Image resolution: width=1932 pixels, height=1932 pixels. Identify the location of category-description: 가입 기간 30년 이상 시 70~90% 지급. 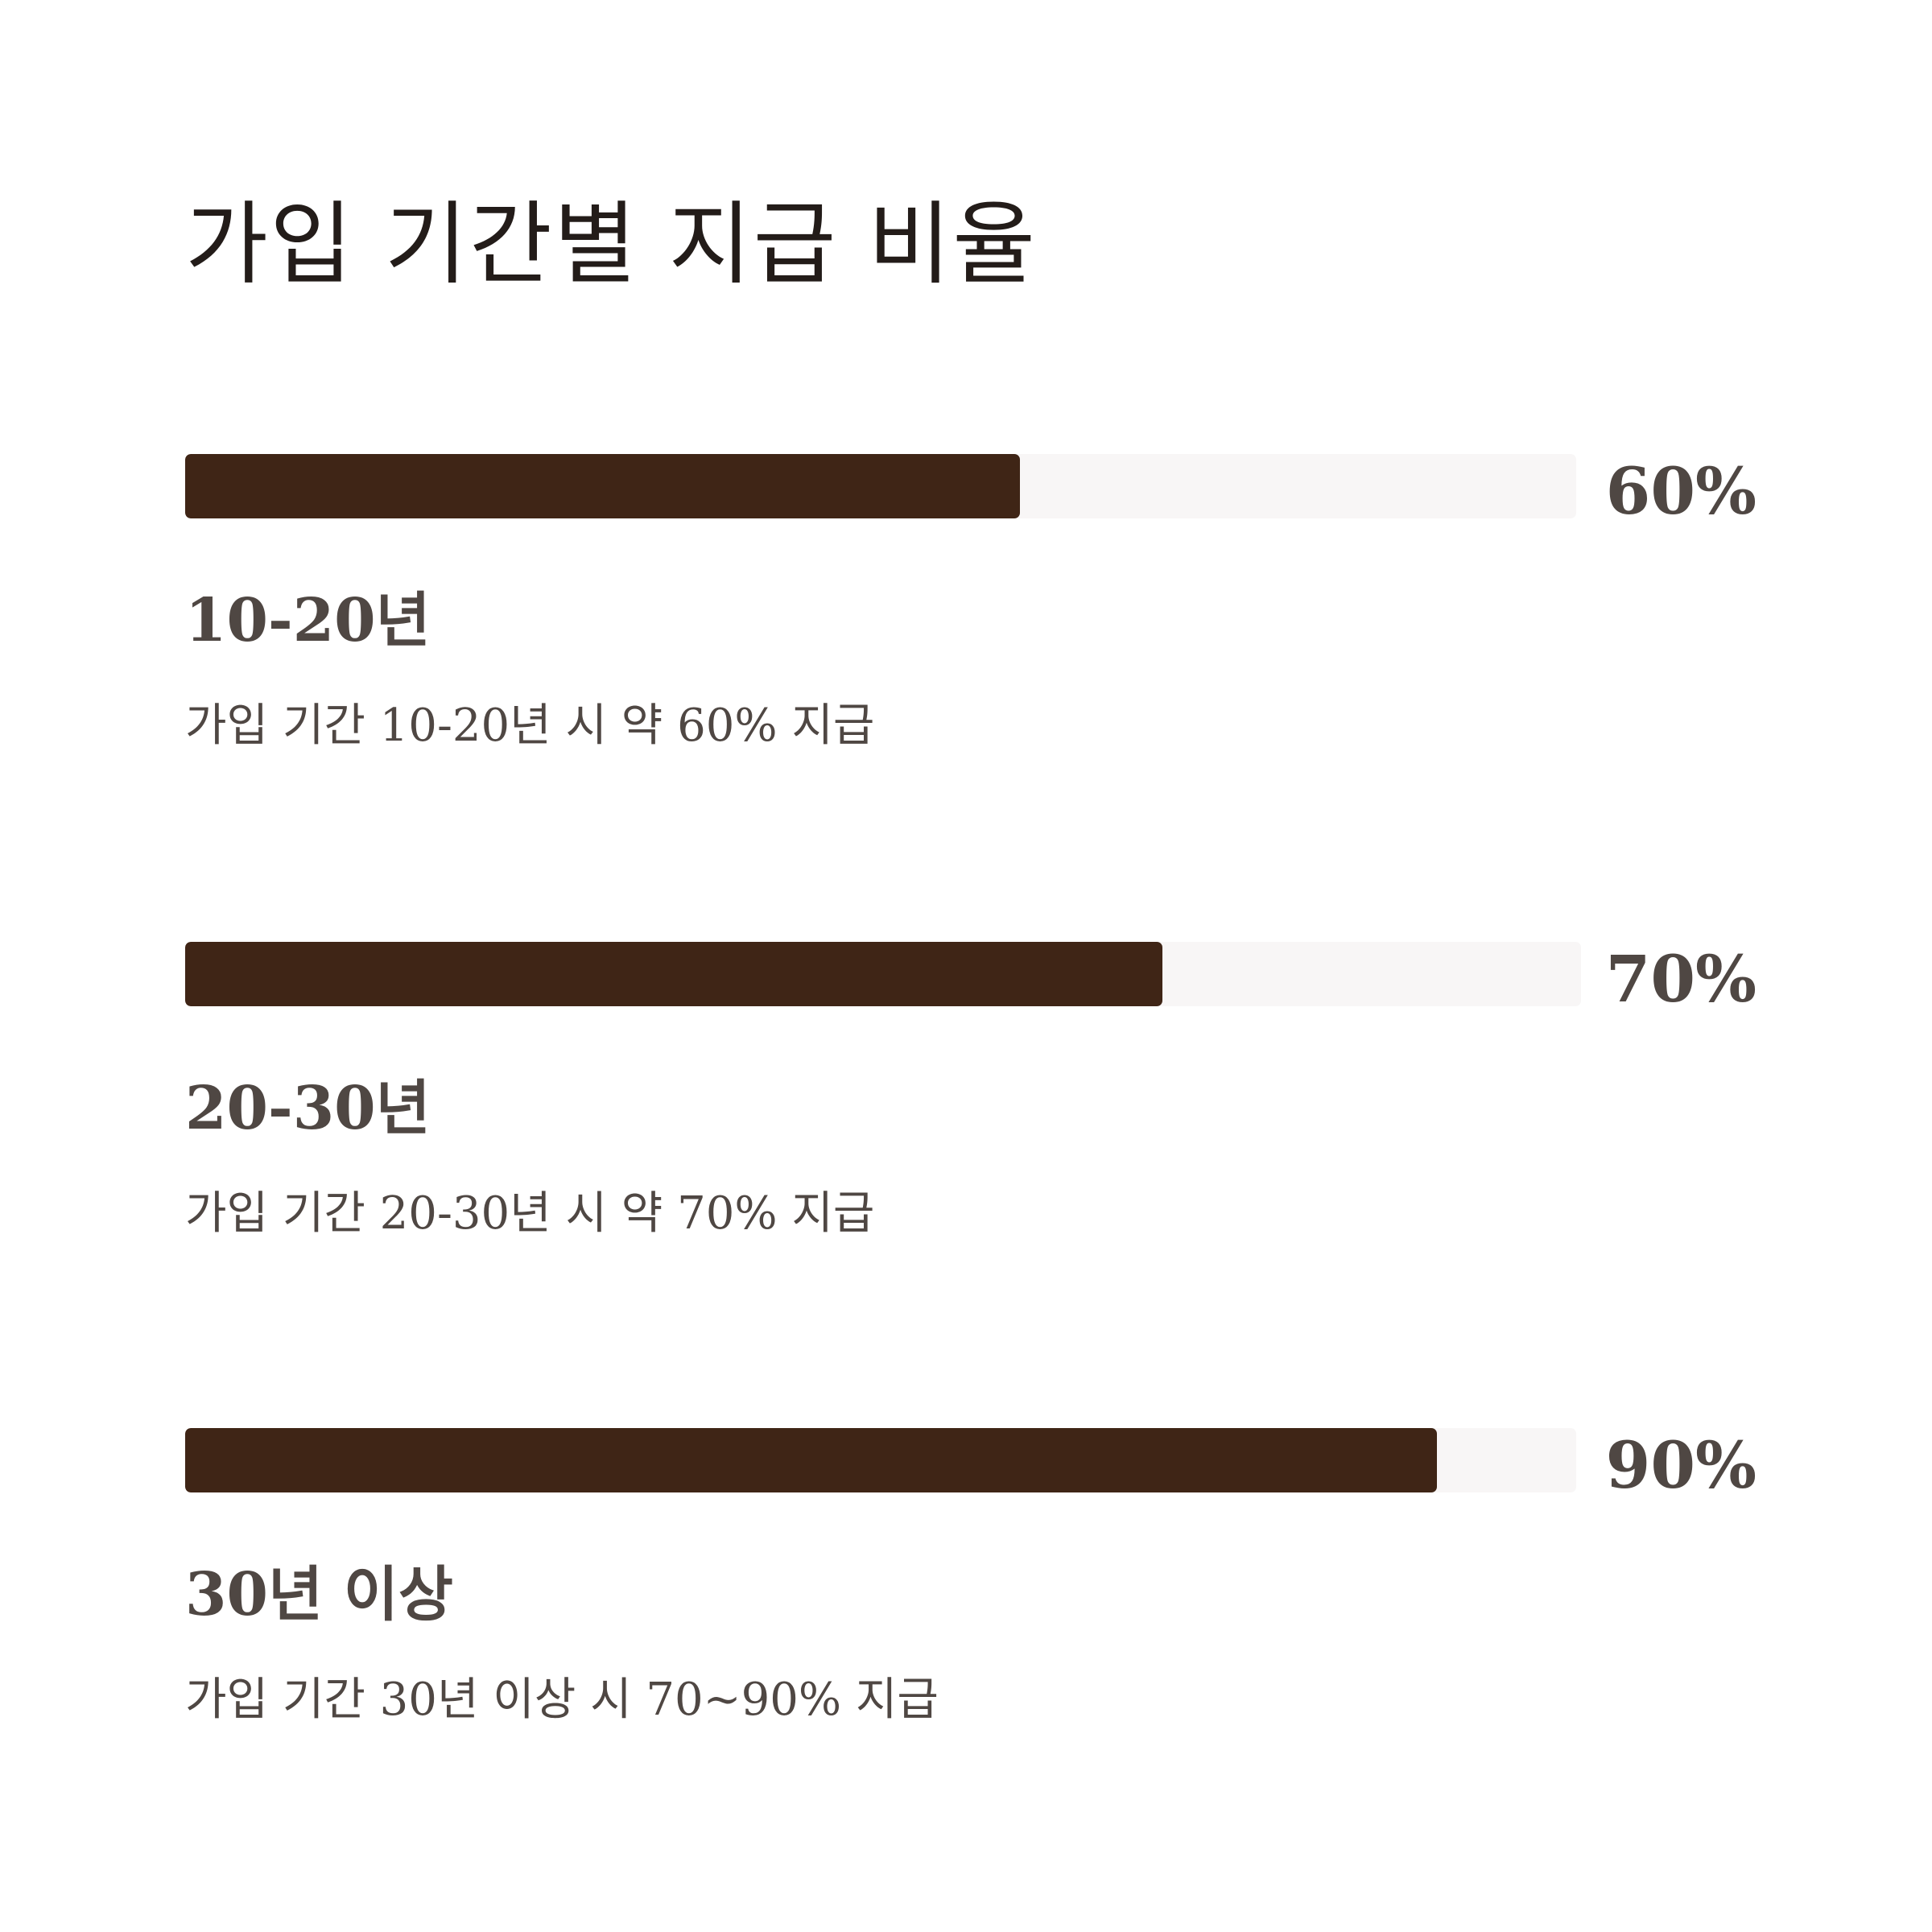
(562, 1700).